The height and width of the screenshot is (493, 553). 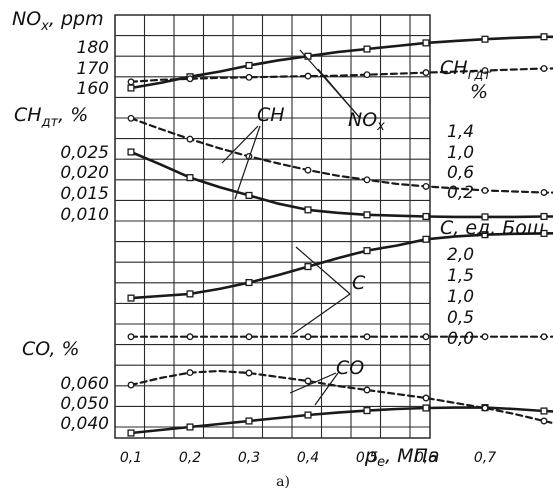 What do you see at coordinates (485, 458) in the screenshot?
I see `tick-label-x: 0,7` at bounding box center [485, 458].